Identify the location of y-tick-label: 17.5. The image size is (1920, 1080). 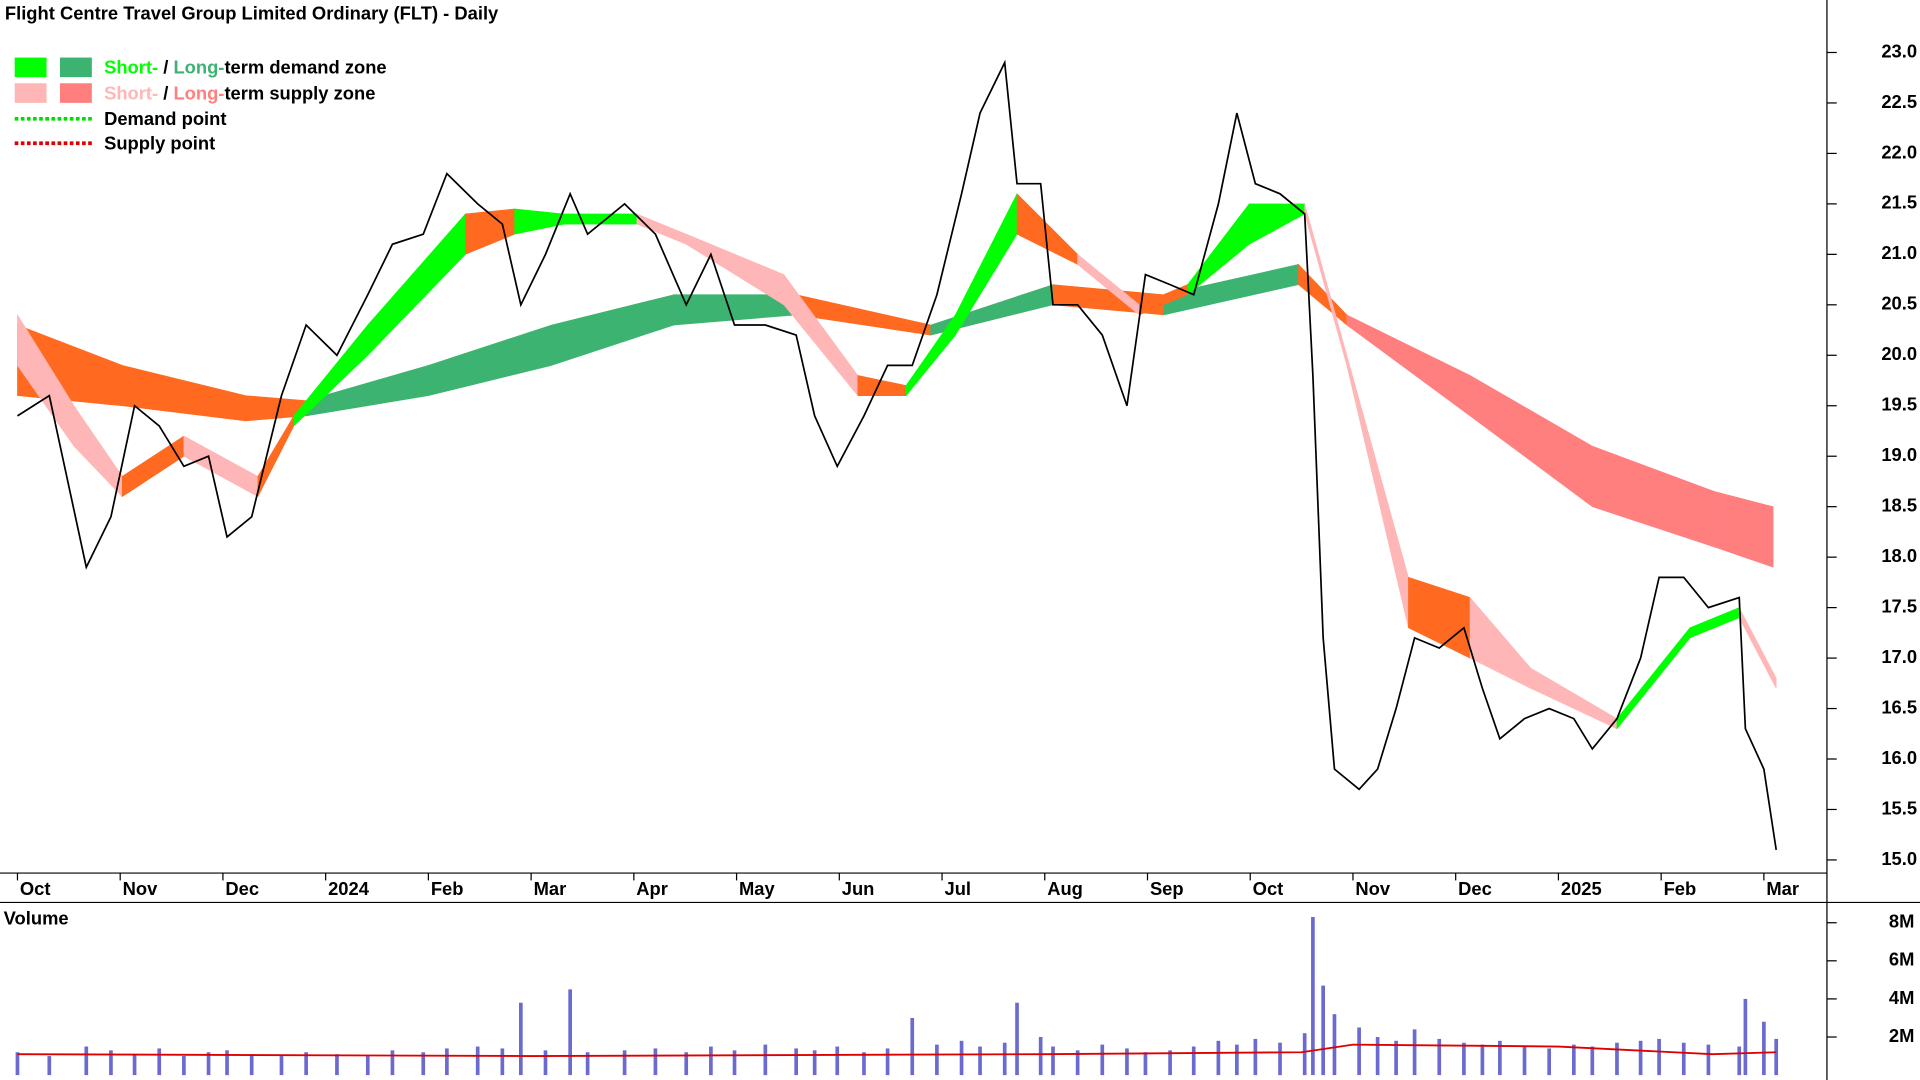
(1899, 605).